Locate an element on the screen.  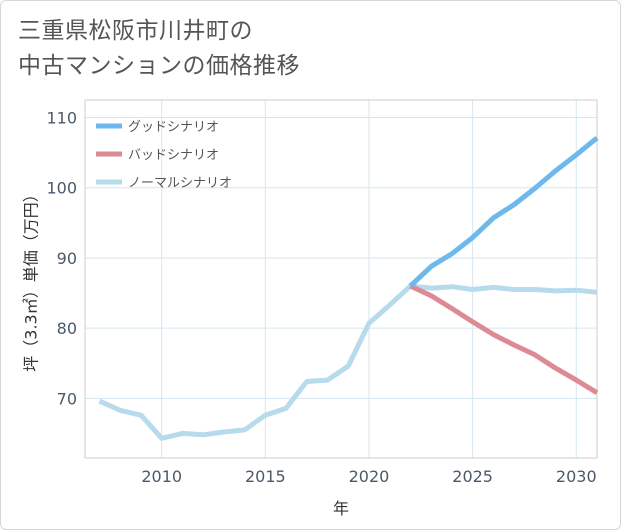
y-tick-label: 70 is located at coordinates (67, 398).